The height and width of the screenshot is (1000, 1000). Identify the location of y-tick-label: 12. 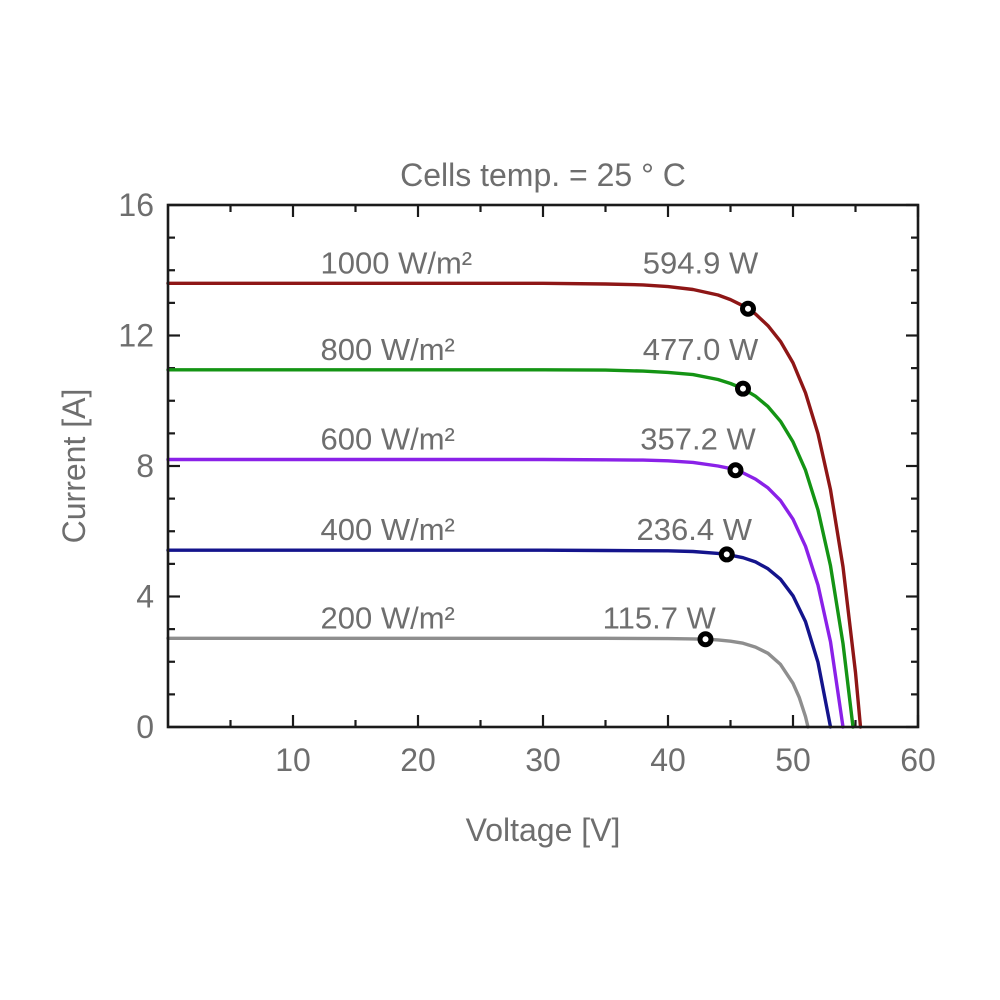
(136, 336).